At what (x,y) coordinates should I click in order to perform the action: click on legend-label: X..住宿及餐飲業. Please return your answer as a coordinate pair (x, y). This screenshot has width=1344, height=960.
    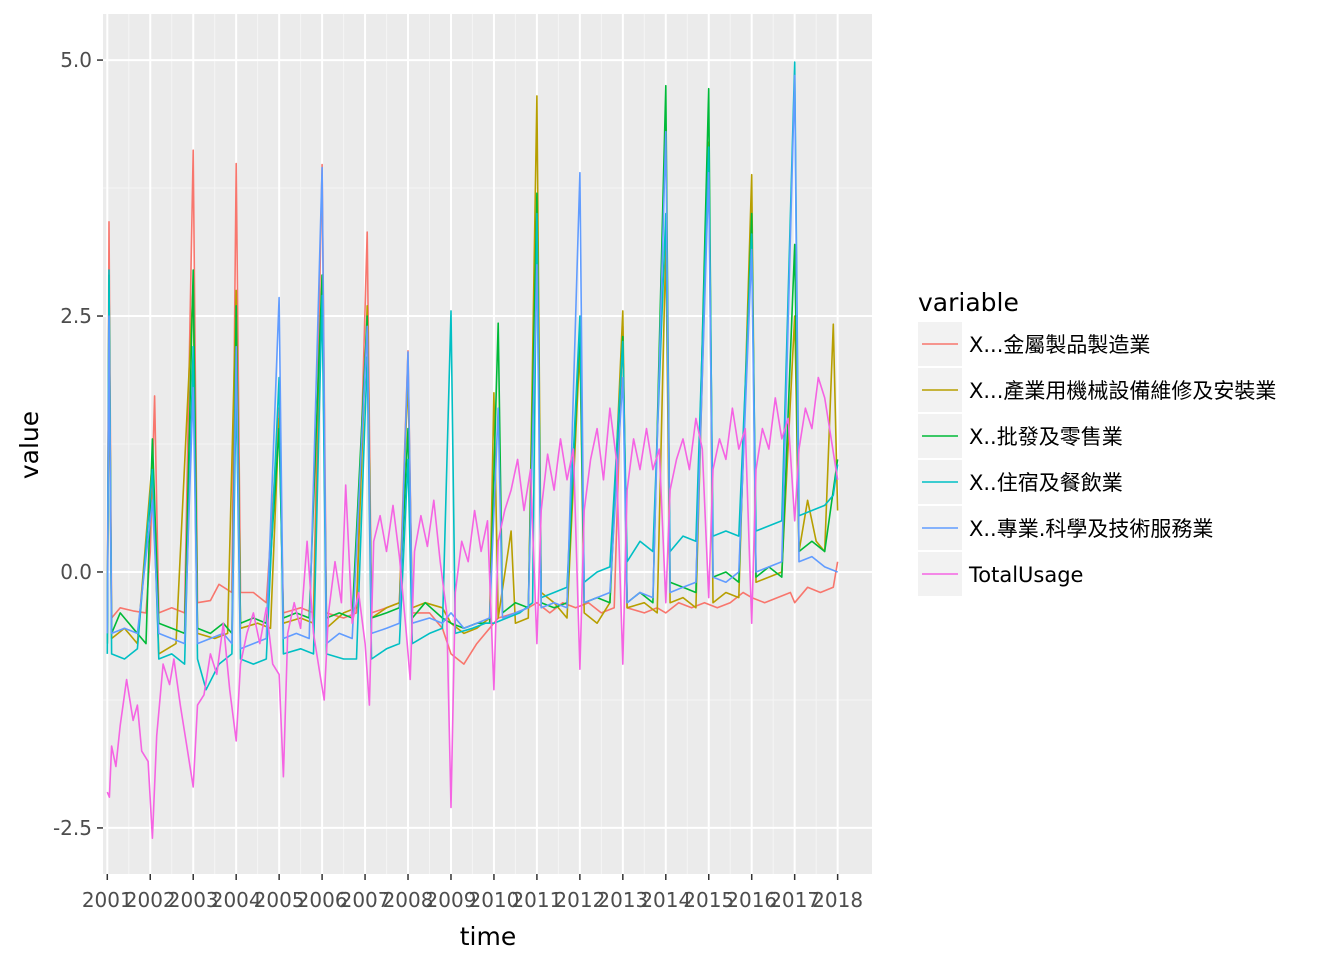
    Looking at the image, I should click on (1046, 483).